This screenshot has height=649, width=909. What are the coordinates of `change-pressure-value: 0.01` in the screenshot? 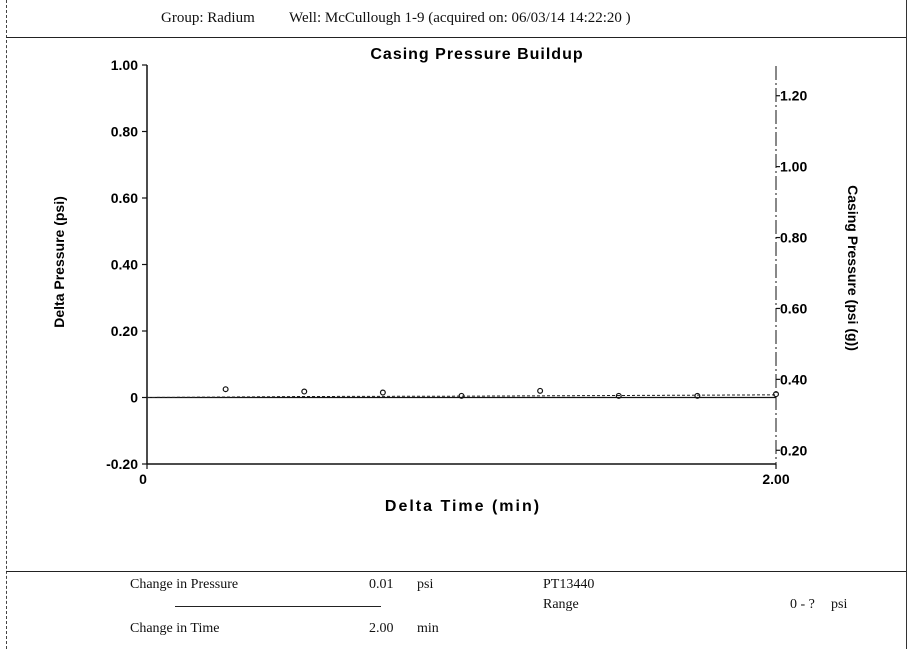 It's located at (381, 584).